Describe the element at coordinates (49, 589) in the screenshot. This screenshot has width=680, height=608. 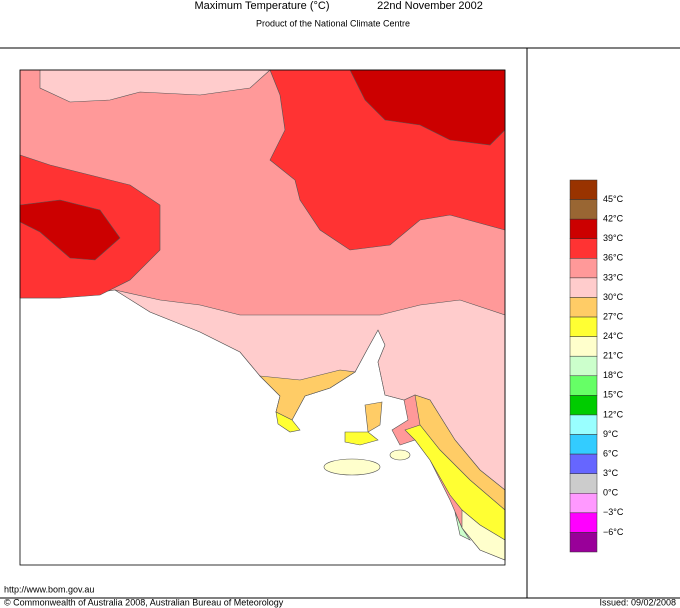
I see `source-url: http://www.bom.gov.au` at that location.